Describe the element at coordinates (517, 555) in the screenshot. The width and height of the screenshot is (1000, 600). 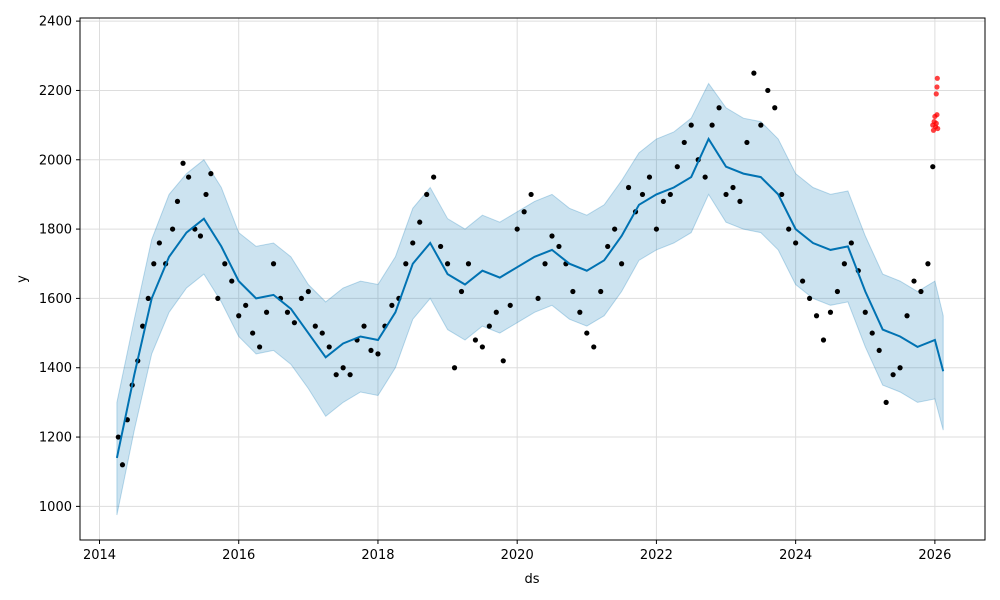
I see `x-tick-label: 2020` at that location.